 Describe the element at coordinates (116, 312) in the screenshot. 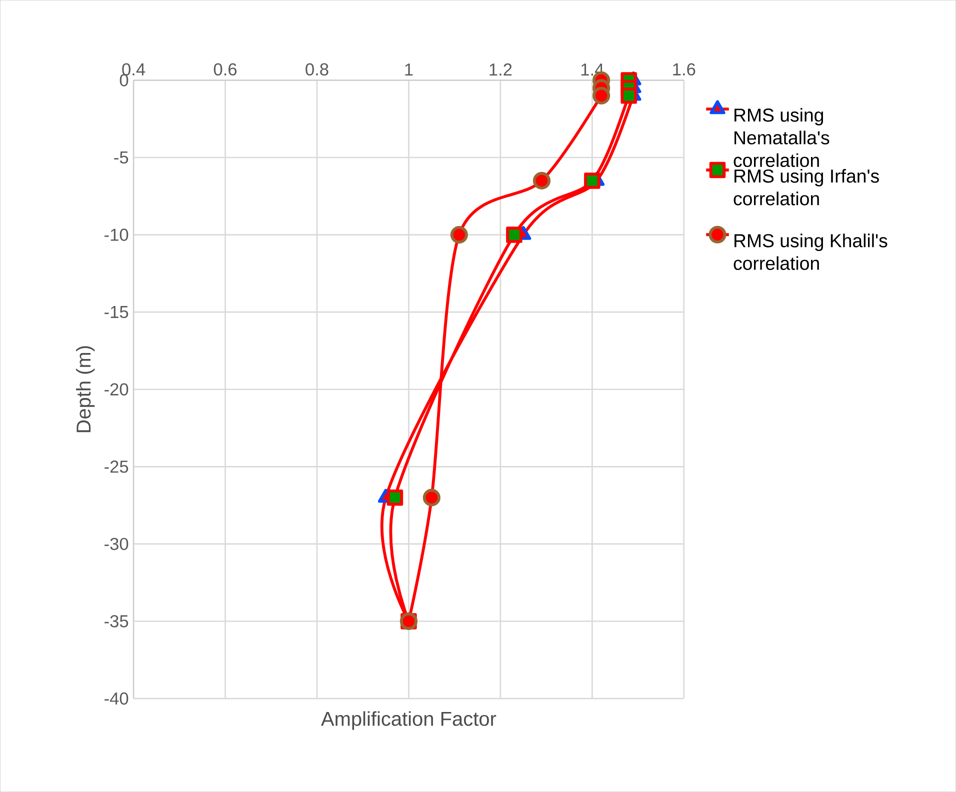

I see `y-tick-label: -15` at that location.